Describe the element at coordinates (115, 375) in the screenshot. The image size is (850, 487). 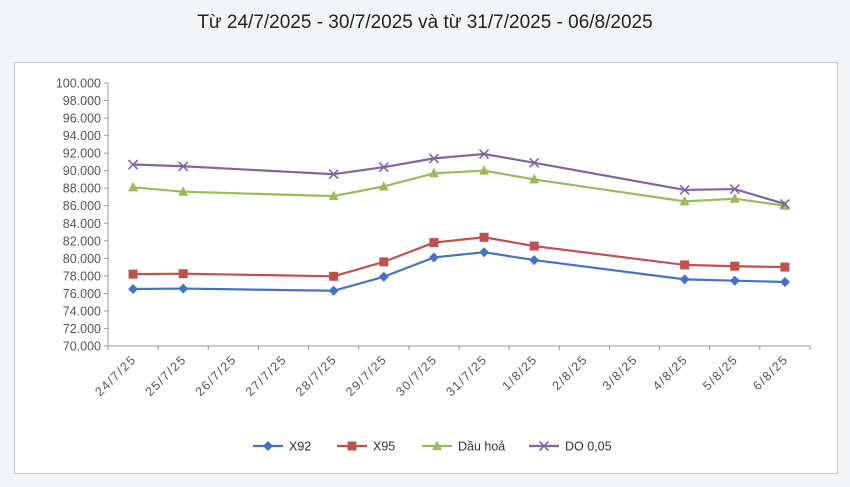
I see `x-tick-label: 24/7/25` at that location.